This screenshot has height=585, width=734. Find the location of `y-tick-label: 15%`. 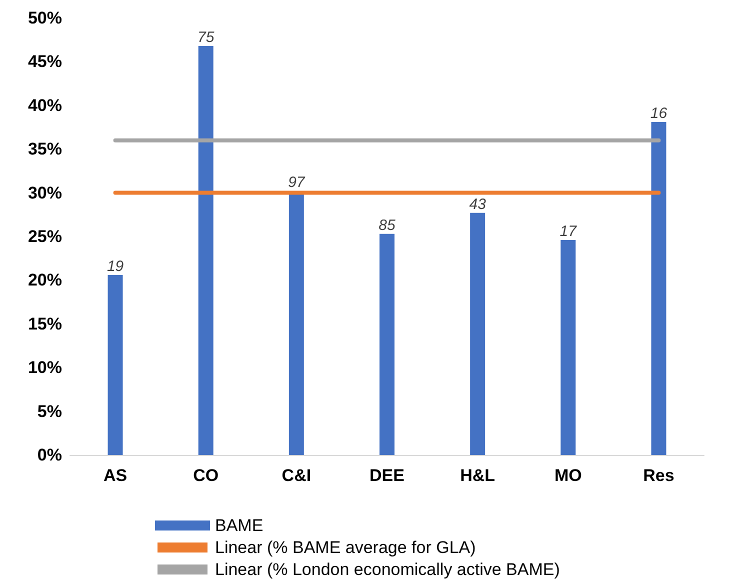

y-tick-label: 15% is located at coordinates (45, 324).